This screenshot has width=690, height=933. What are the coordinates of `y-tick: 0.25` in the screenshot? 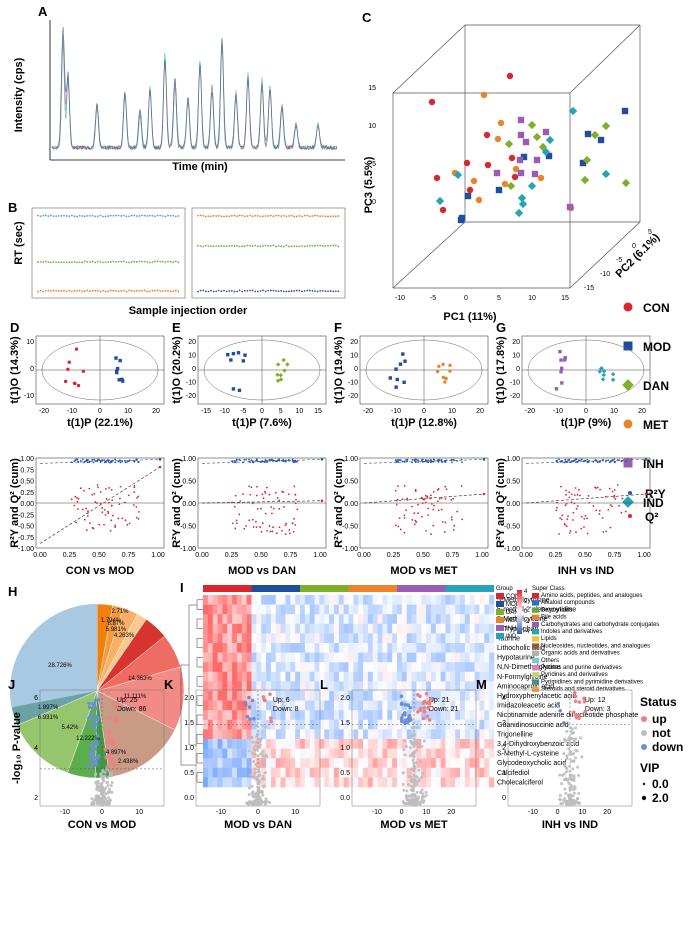 It's located at (27, 493).